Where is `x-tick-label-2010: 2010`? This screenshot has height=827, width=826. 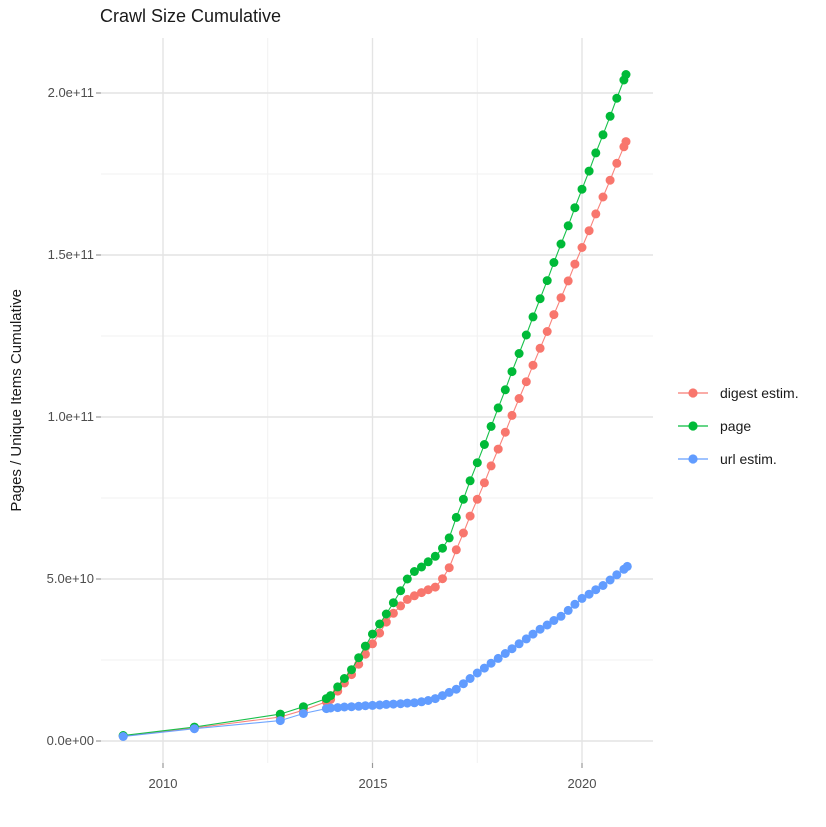 x-tick-label-2010: 2010 is located at coordinates (163, 783).